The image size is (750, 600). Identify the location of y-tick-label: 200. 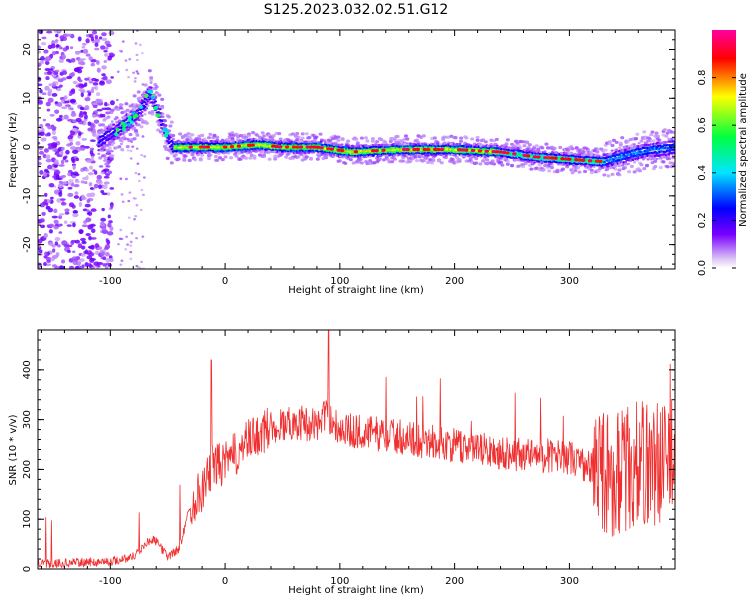
(27, 469).